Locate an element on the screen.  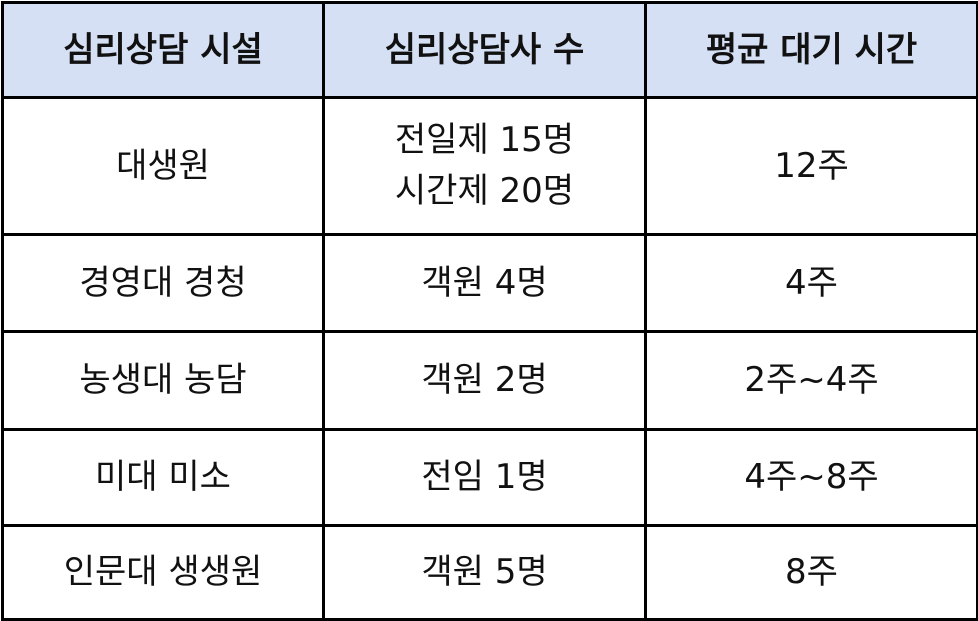
counselors-cell: 객원 2명 is located at coordinates (484, 380).